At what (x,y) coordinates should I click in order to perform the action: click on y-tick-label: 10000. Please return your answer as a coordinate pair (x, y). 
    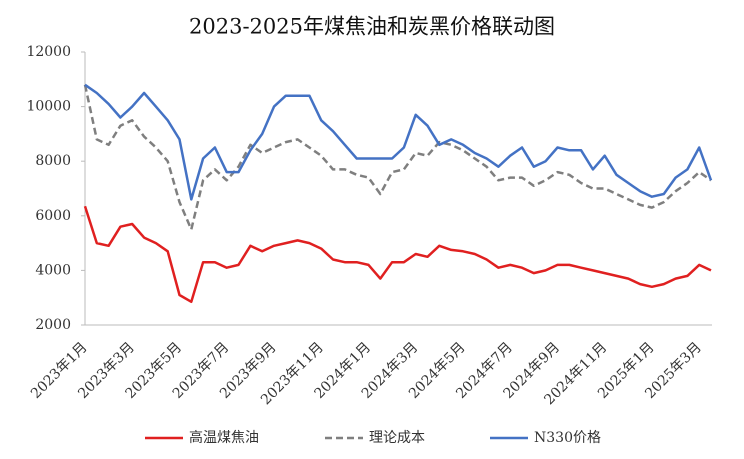
    Looking at the image, I should click on (48, 107).